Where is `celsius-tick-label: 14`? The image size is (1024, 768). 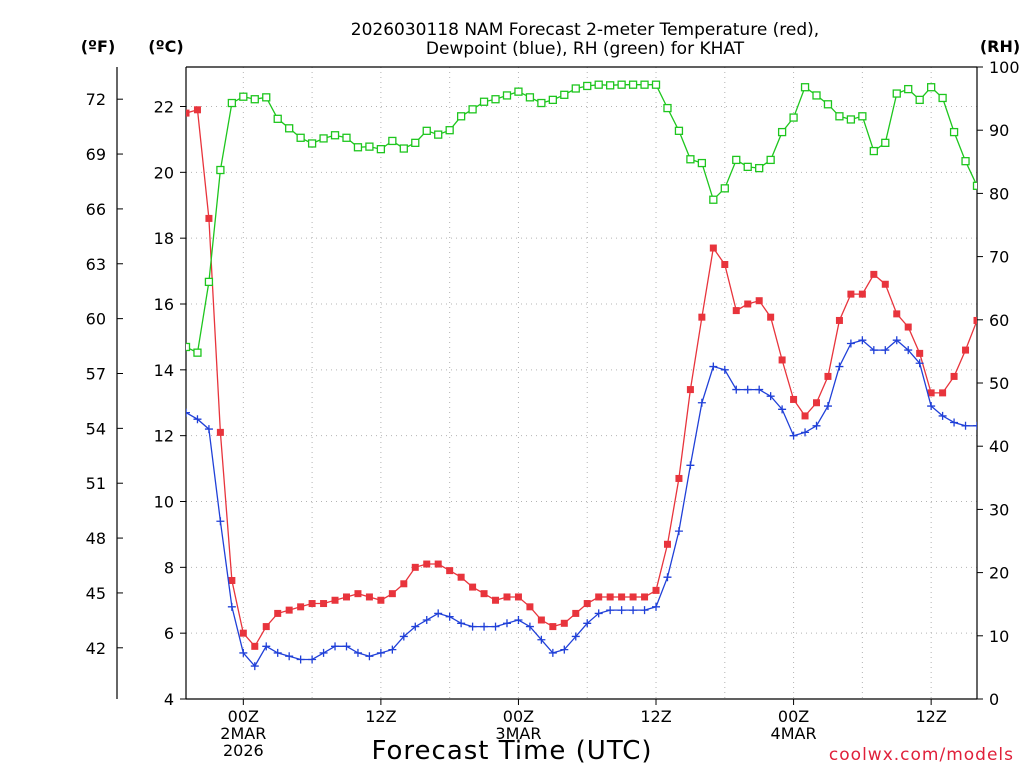
celsius-tick-label: 14 is located at coordinates (164, 370).